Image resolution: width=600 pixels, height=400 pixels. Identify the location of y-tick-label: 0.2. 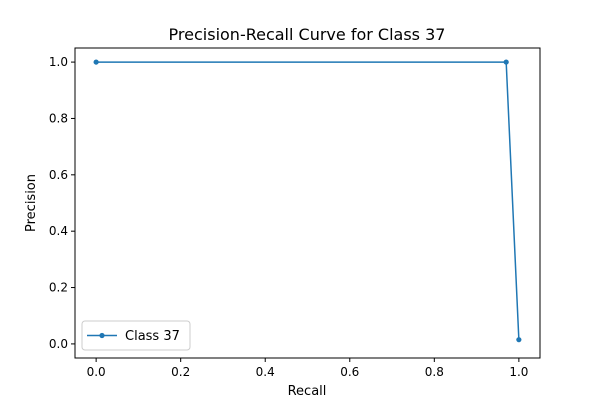
(58, 288).